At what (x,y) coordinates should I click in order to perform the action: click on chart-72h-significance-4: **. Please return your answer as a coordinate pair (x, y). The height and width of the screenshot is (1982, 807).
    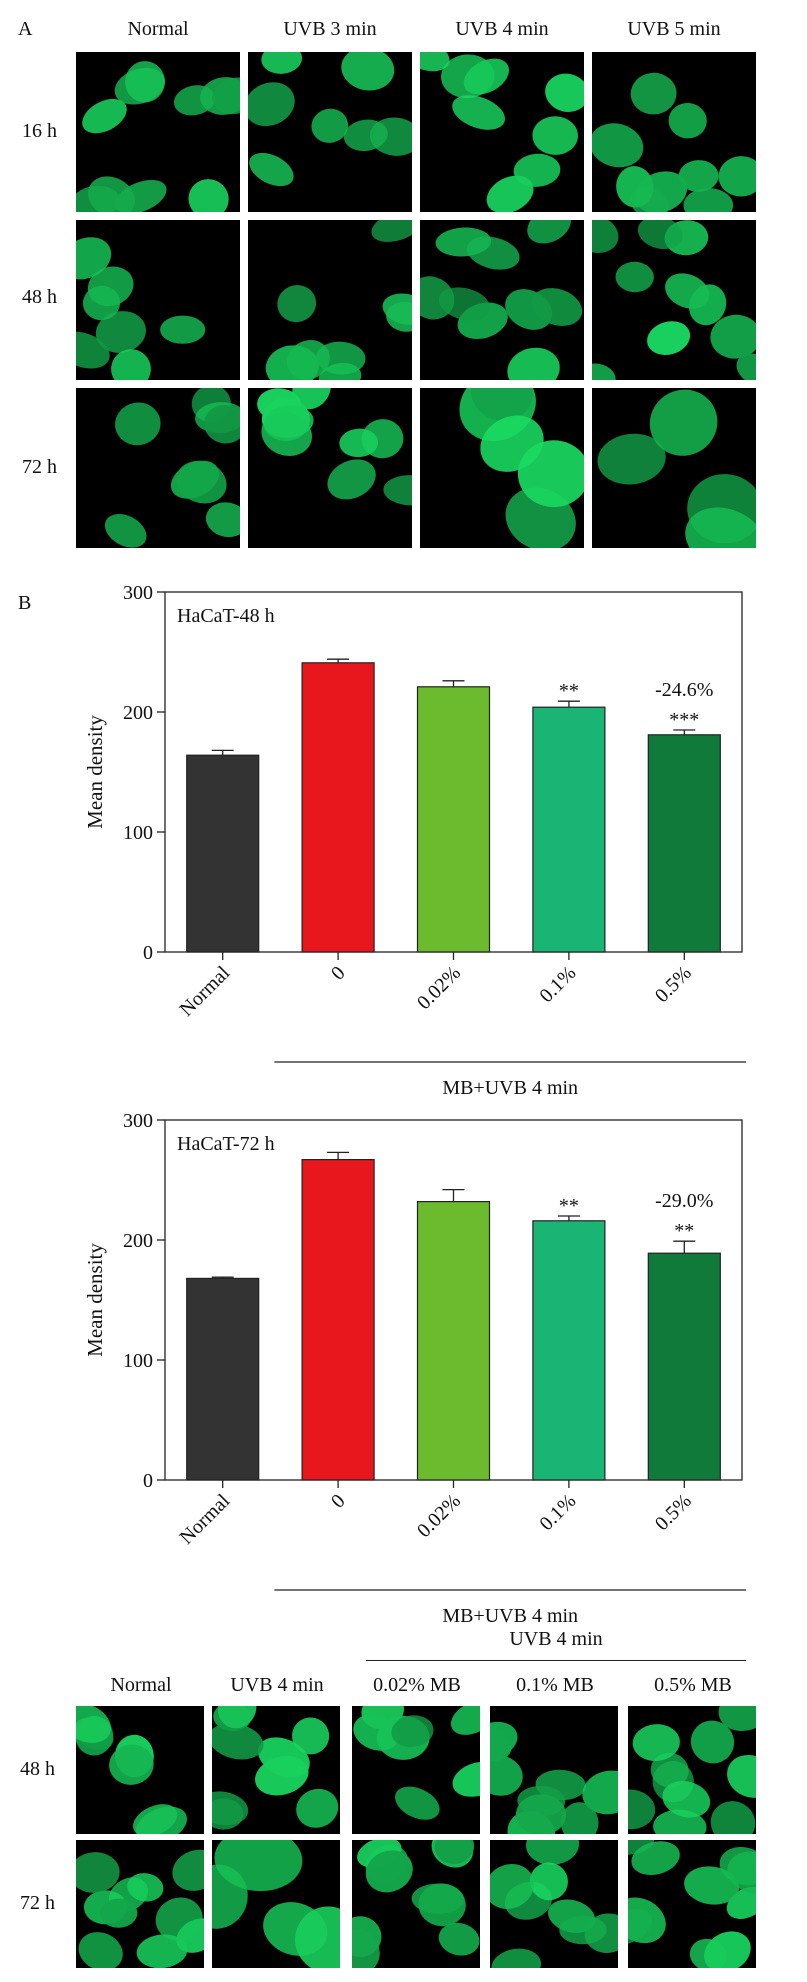
    Looking at the image, I should click on (684, 1231).